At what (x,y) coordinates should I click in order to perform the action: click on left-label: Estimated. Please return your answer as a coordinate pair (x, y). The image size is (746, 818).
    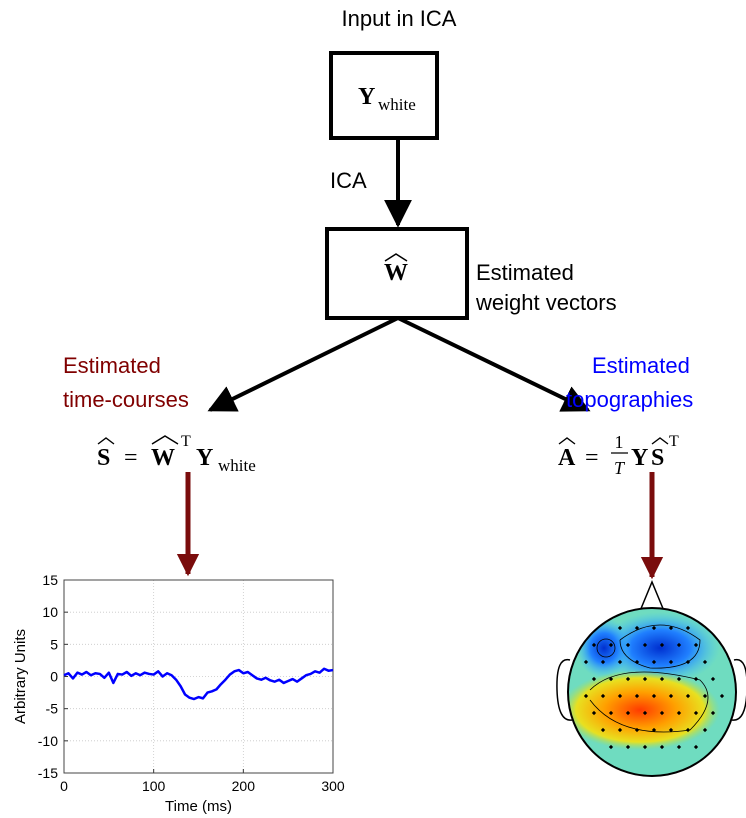
    Looking at the image, I should click on (112, 365).